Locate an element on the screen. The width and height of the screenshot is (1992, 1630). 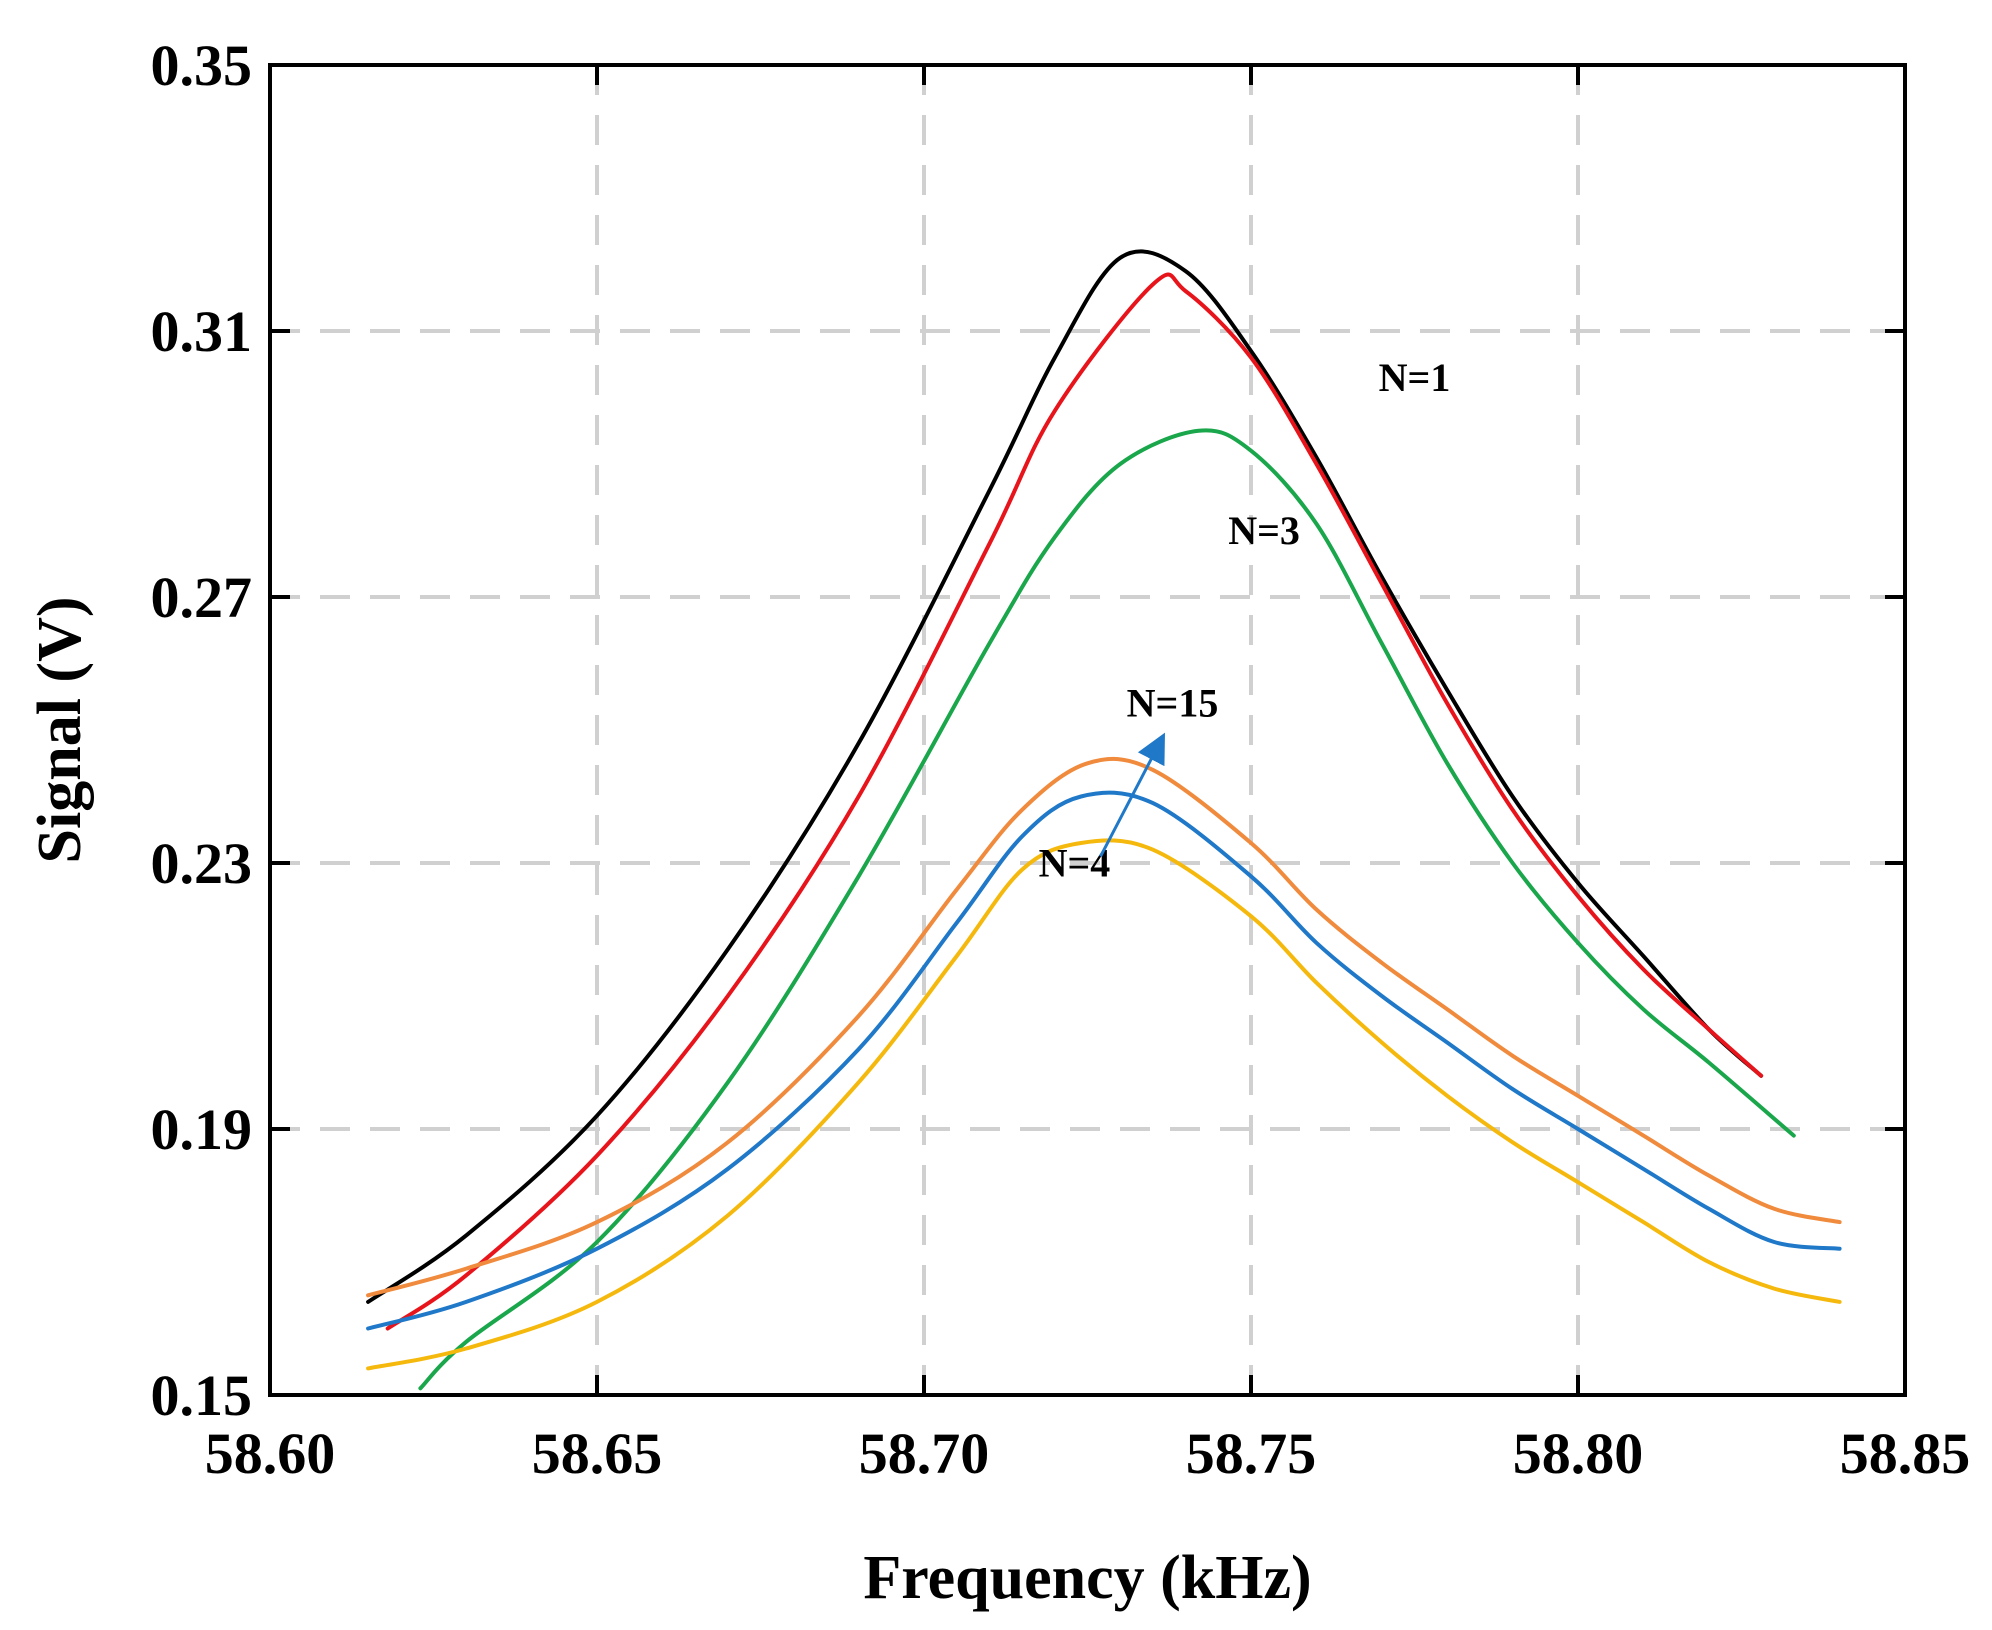
y-axis-title: Signal (V) is located at coordinates (60, 730).